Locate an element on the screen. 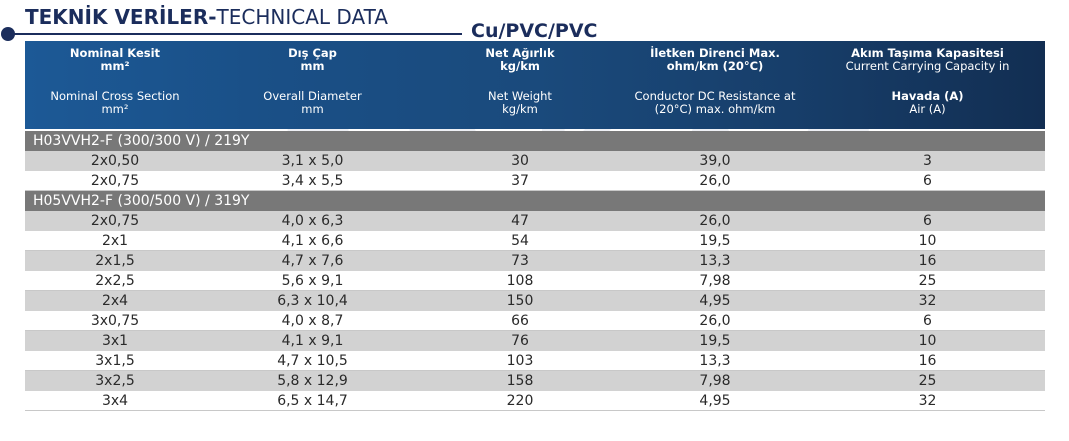  section-header-h05vvh2f: H05VVH2-F (300/500 V) / 319Y is located at coordinates (535, 201).